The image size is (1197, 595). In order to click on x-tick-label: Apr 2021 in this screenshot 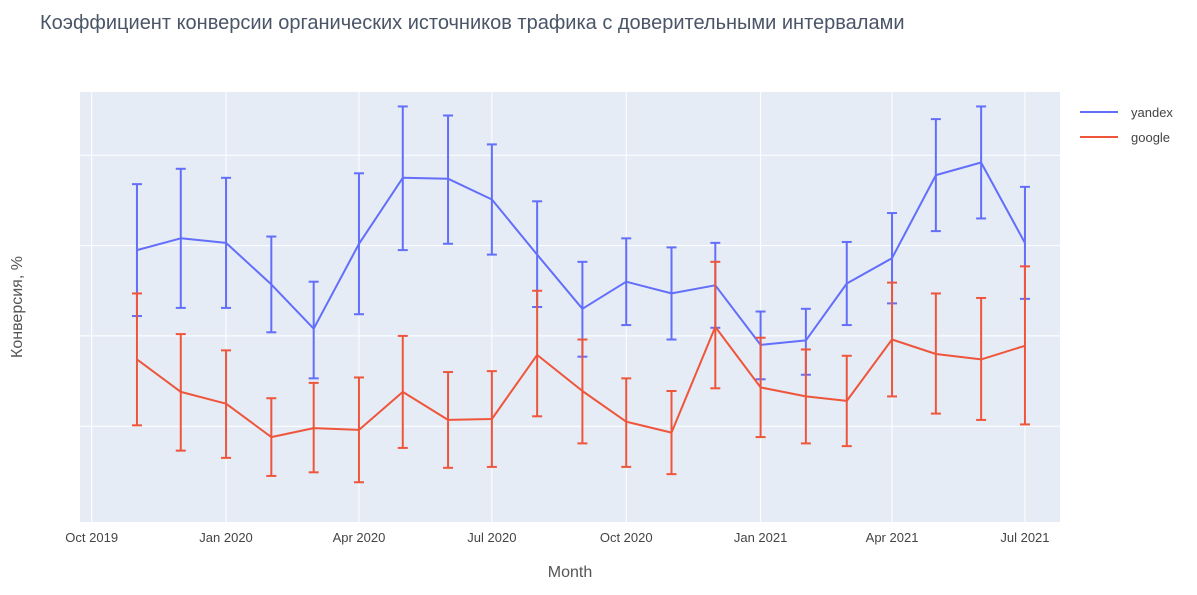, I will do `click(892, 537)`.